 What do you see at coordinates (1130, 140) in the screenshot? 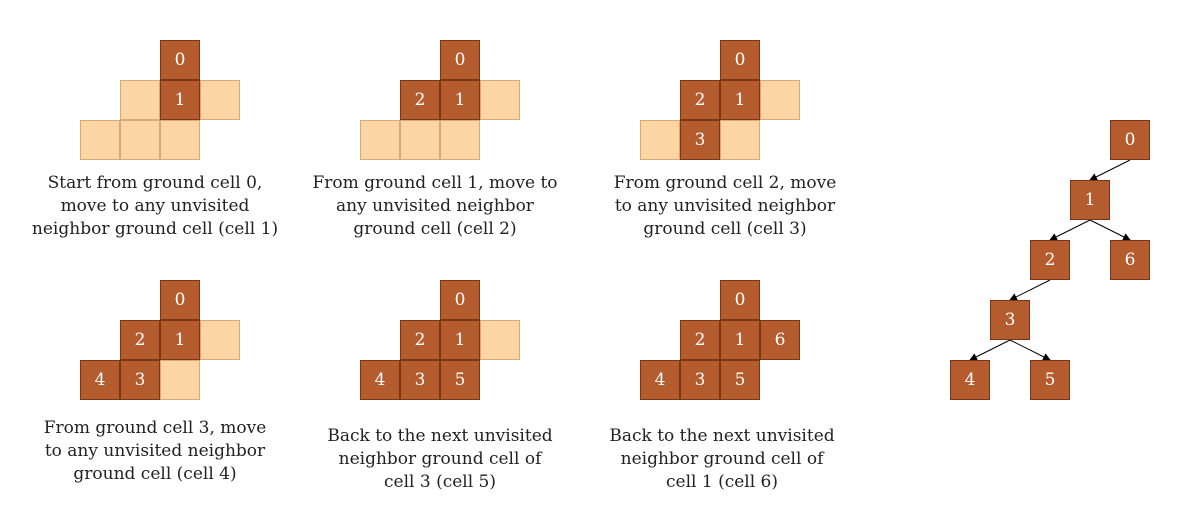
I see `tree-node: 0` at bounding box center [1130, 140].